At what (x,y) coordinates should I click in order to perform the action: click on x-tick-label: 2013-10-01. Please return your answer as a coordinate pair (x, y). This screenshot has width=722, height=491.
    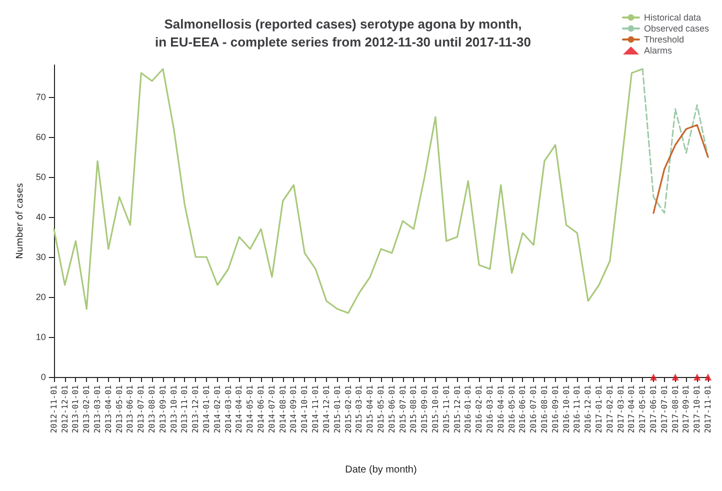
    Looking at the image, I should click on (173, 409).